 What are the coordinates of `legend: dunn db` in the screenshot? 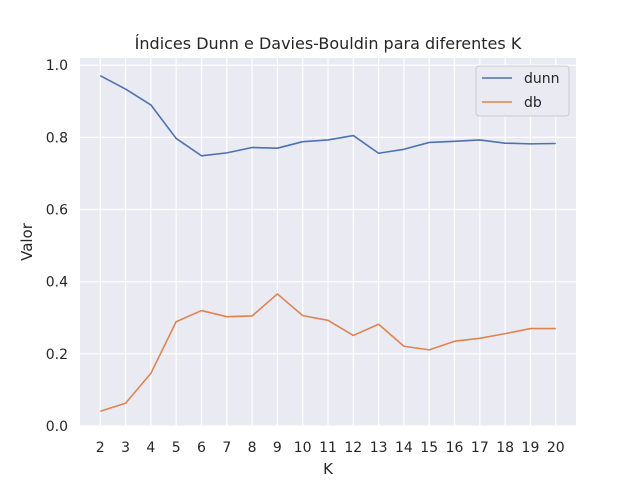 It's located at (522, 91).